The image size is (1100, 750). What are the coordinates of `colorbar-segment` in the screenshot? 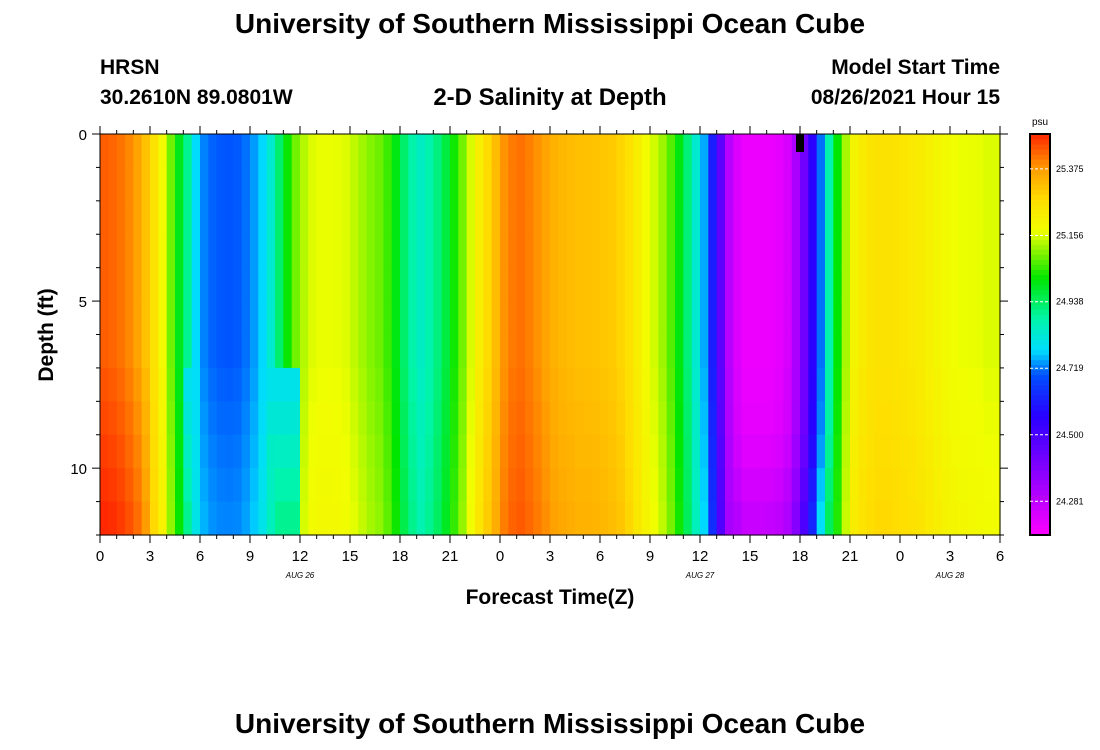 It's located at (1040, 227).